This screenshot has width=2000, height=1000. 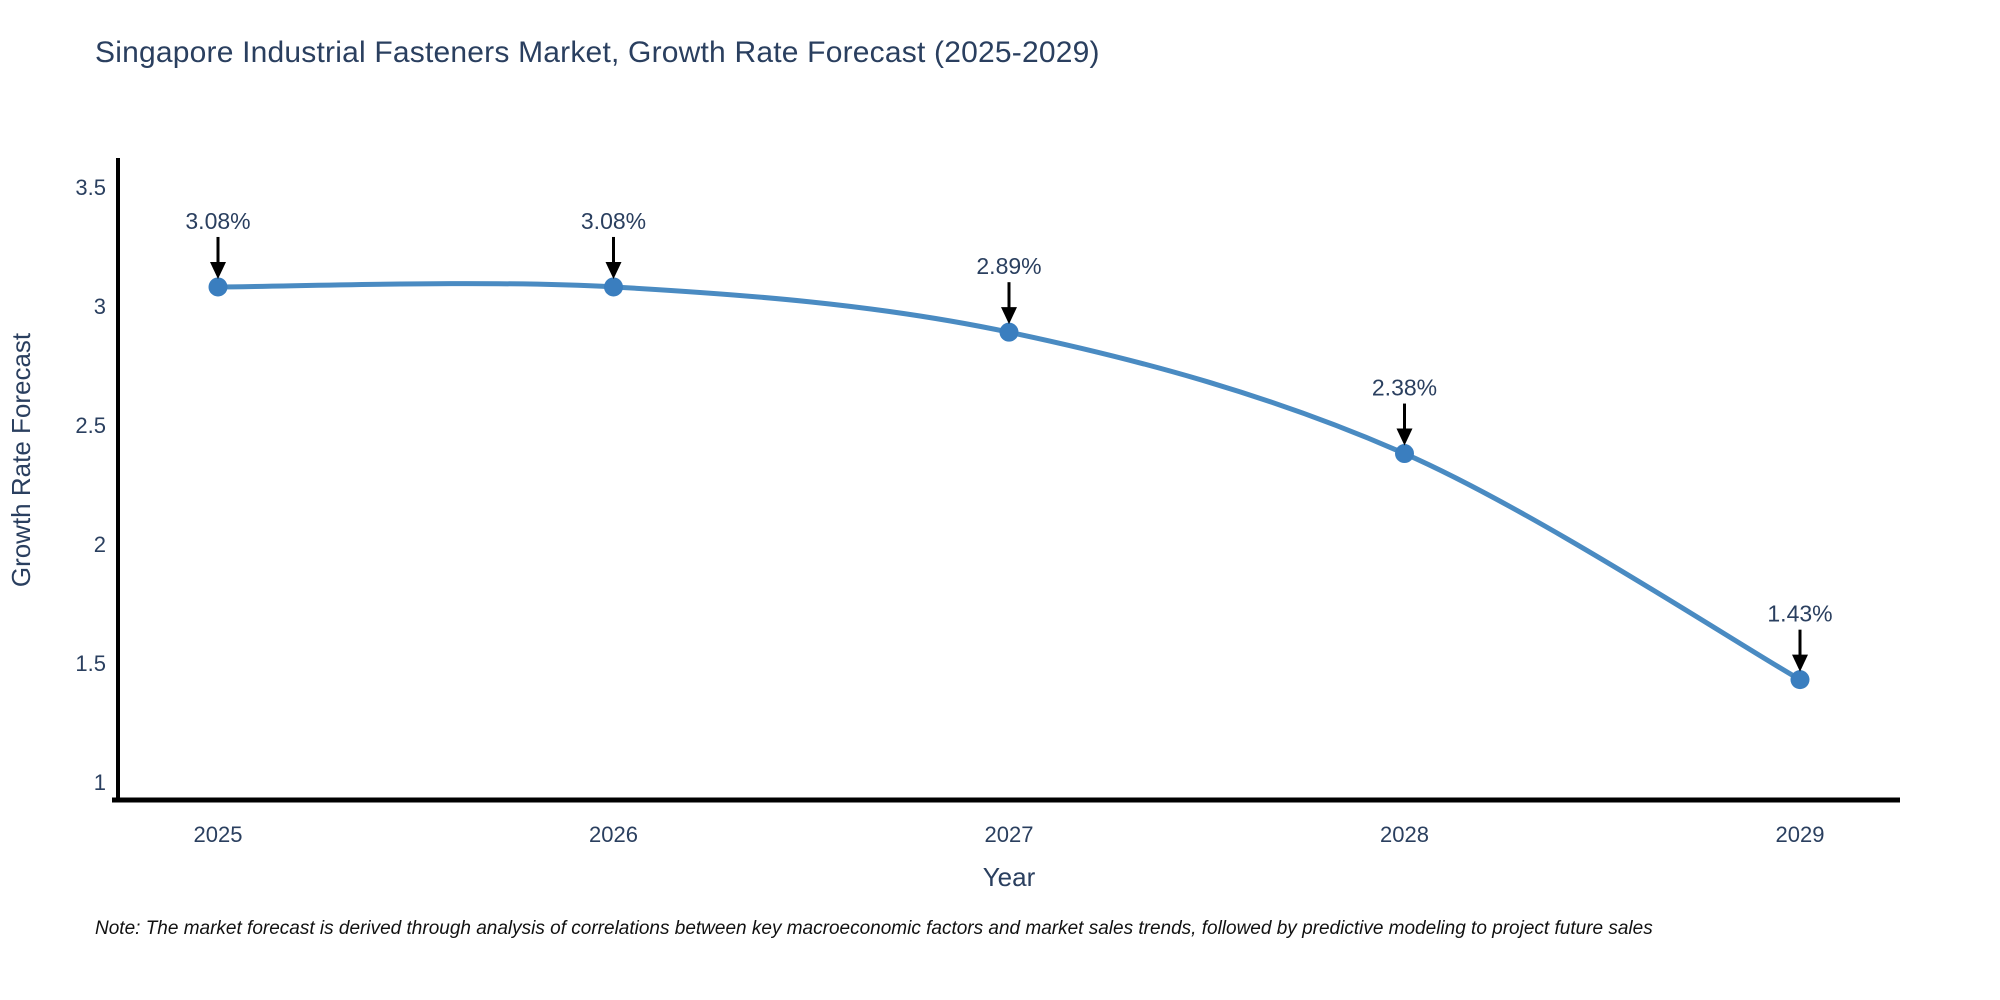 I want to click on y-tick-label: 2, so click(x=100, y=544).